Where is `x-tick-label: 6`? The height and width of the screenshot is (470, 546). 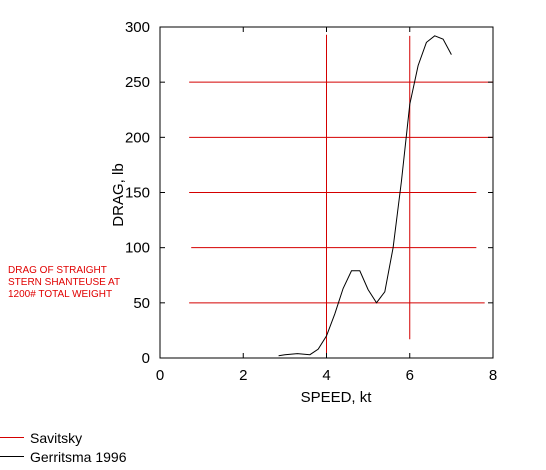
x-tick-label: 6 is located at coordinates (410, 375).